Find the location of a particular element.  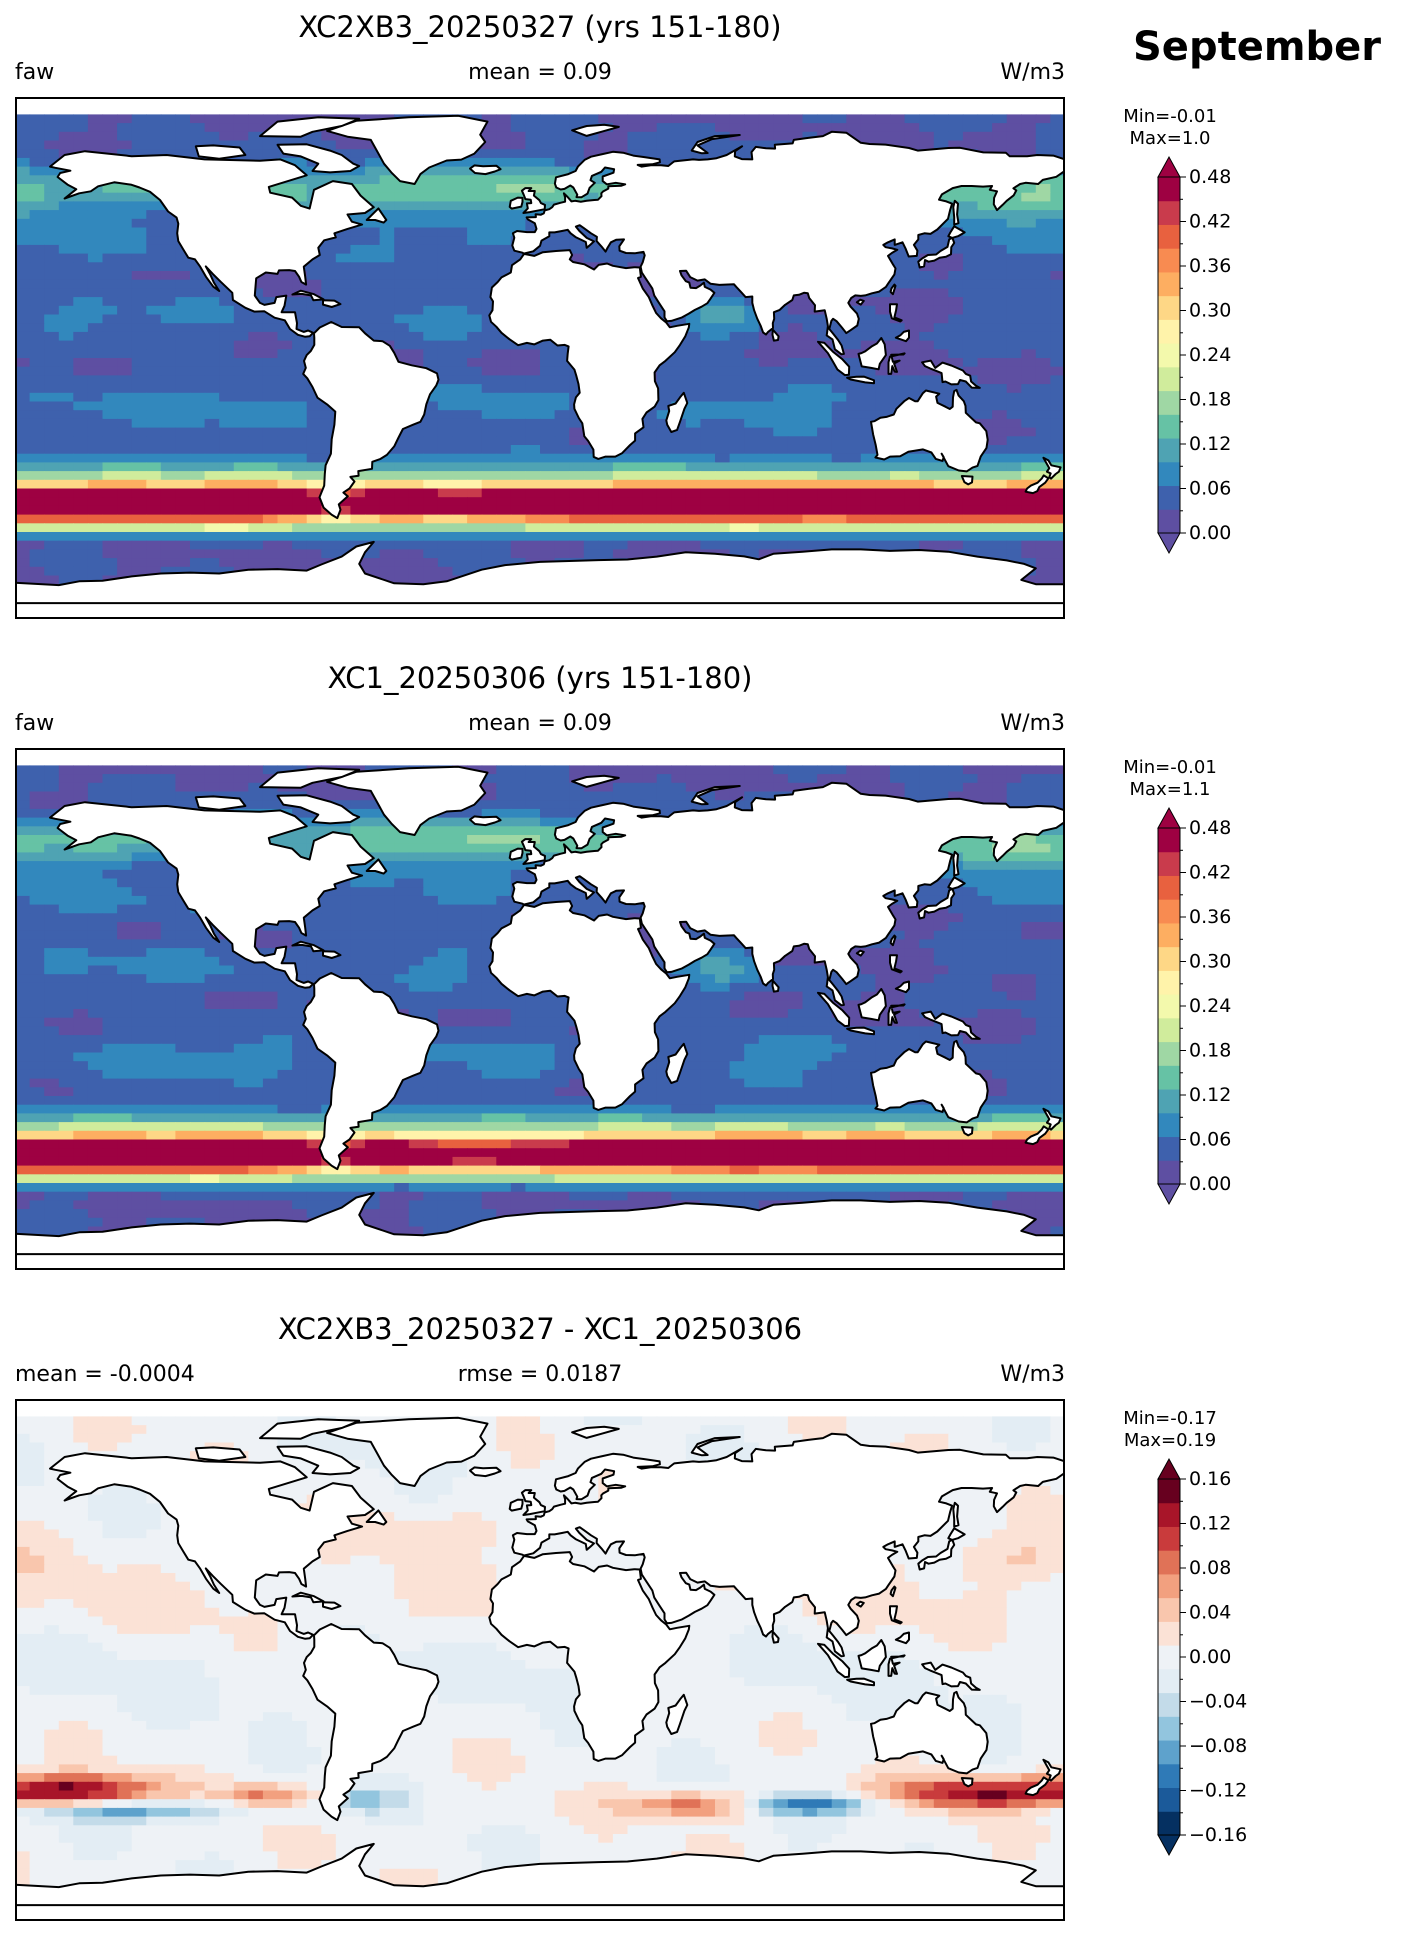

landmass-luzon is located at coordinates (896, 313).